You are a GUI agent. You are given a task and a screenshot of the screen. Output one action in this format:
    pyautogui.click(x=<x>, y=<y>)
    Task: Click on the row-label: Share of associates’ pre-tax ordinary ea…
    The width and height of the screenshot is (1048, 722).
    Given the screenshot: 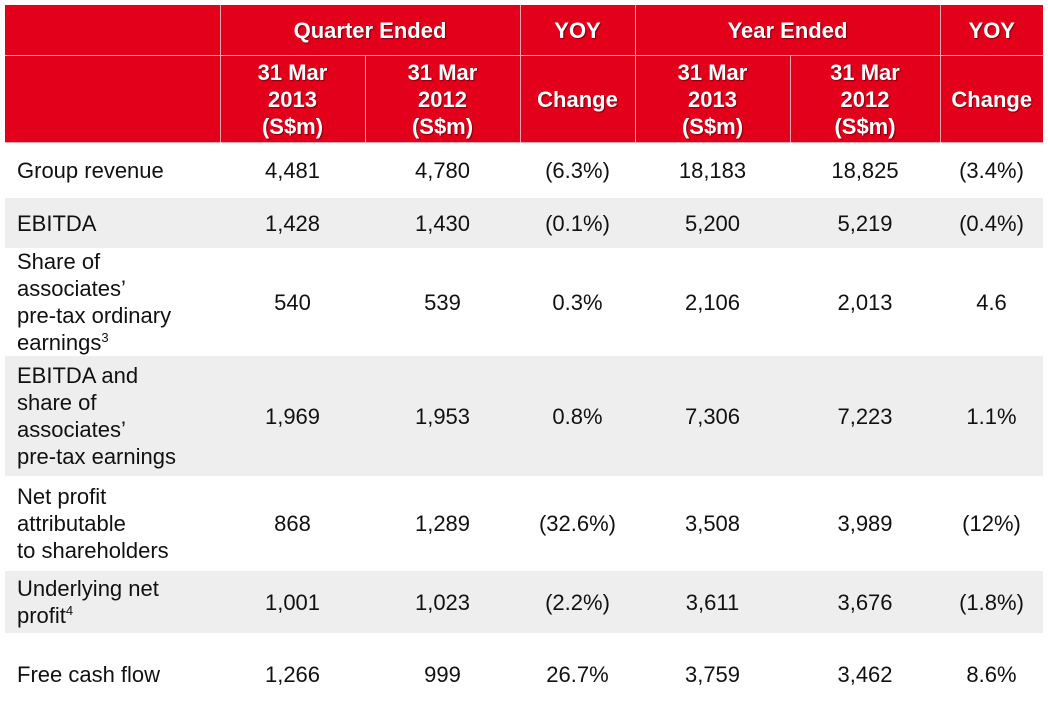 What is the action you would take?
    pyautogui.click(x=112, y=302)
    